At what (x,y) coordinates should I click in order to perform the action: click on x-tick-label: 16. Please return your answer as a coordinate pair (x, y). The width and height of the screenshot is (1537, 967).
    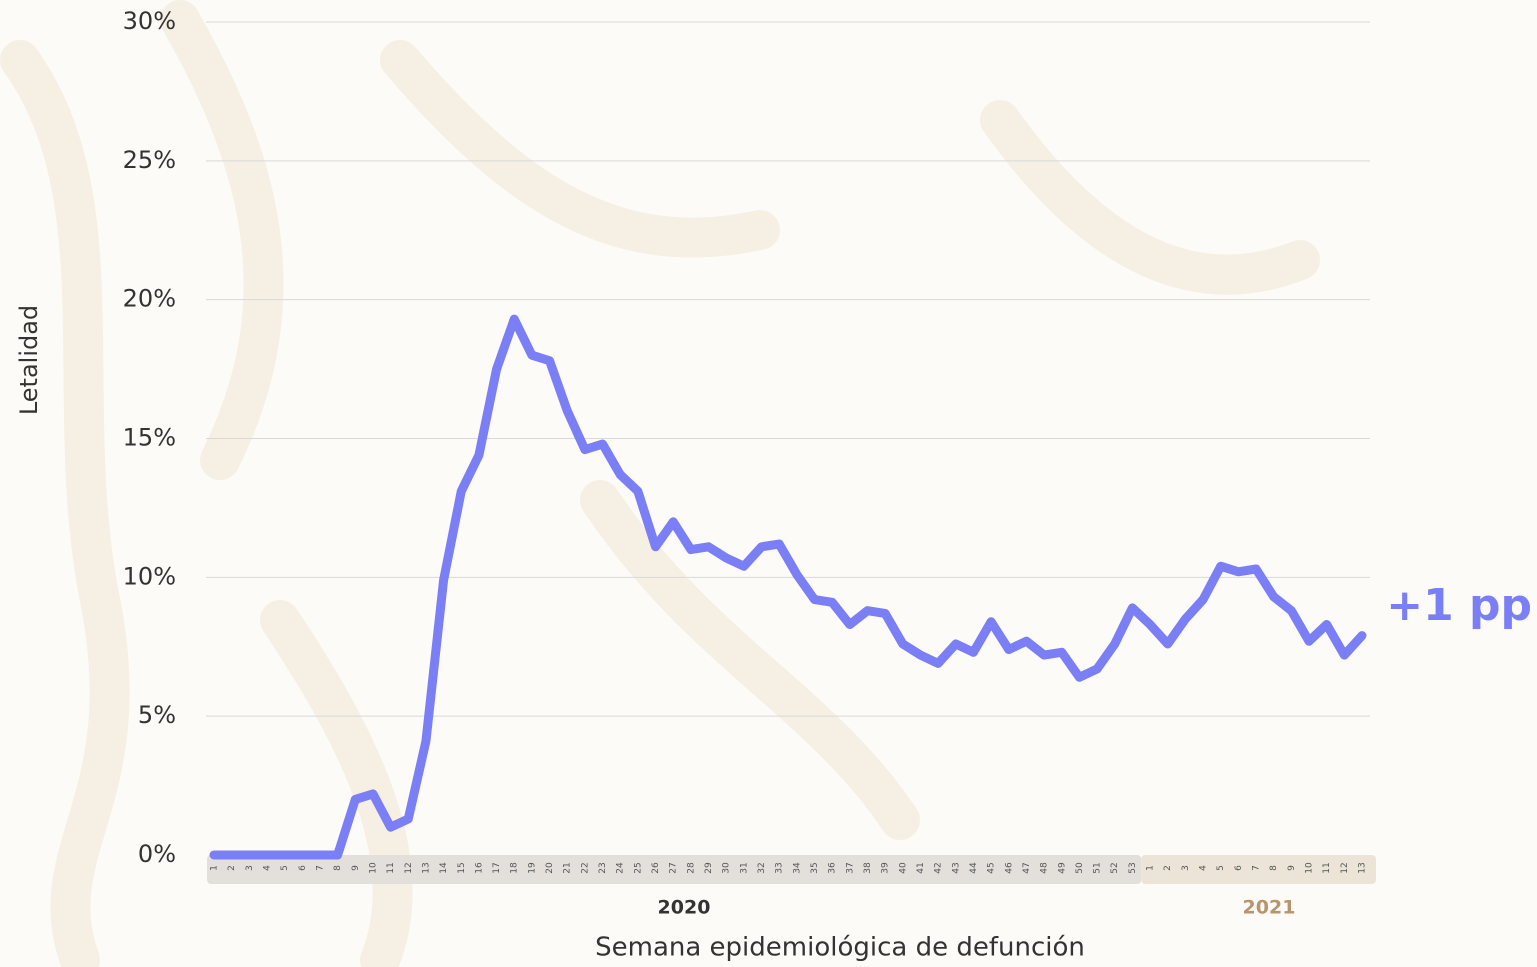
    Looking at the image, I should click on (479, 868).